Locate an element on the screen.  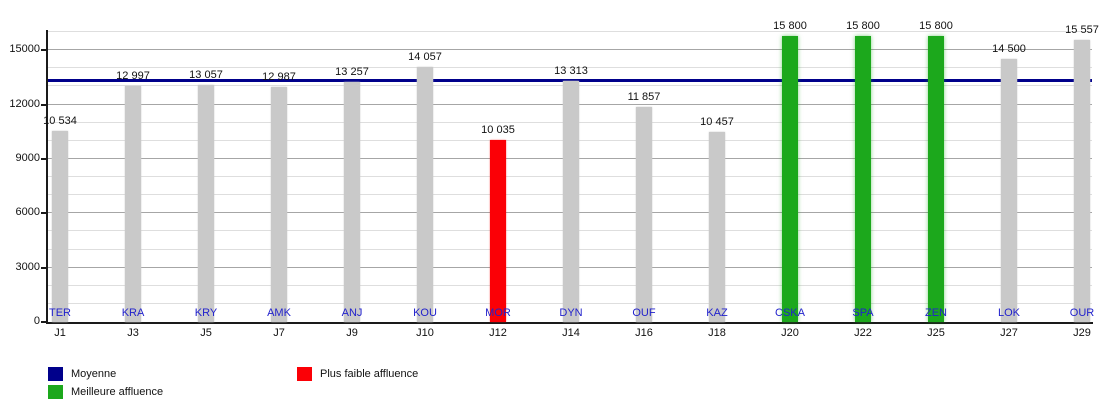
bar-team-label: OUF is located at coordinates (644, 313).